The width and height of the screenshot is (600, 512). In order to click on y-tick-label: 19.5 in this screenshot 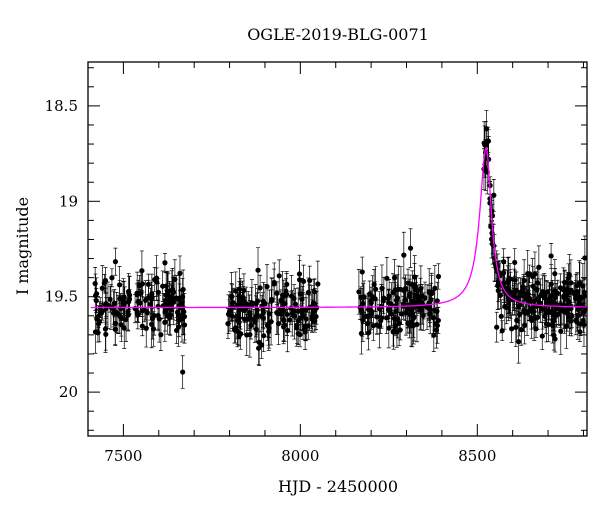, I will do `click(61, 297)`.